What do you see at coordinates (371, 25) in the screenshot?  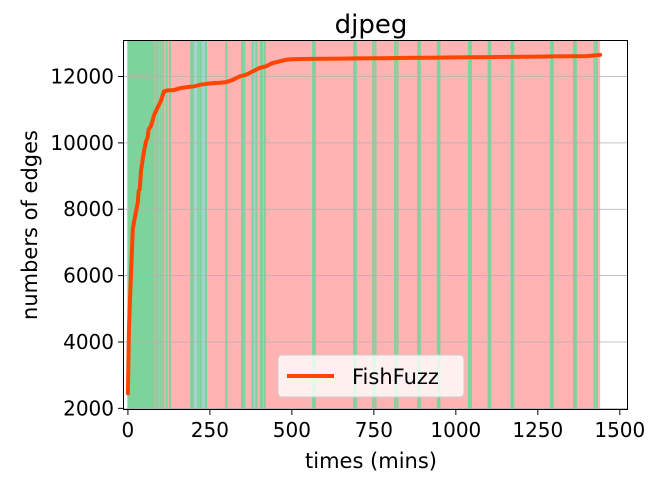 I see `chart-title: djpeg` at bounding box center [371, 25].